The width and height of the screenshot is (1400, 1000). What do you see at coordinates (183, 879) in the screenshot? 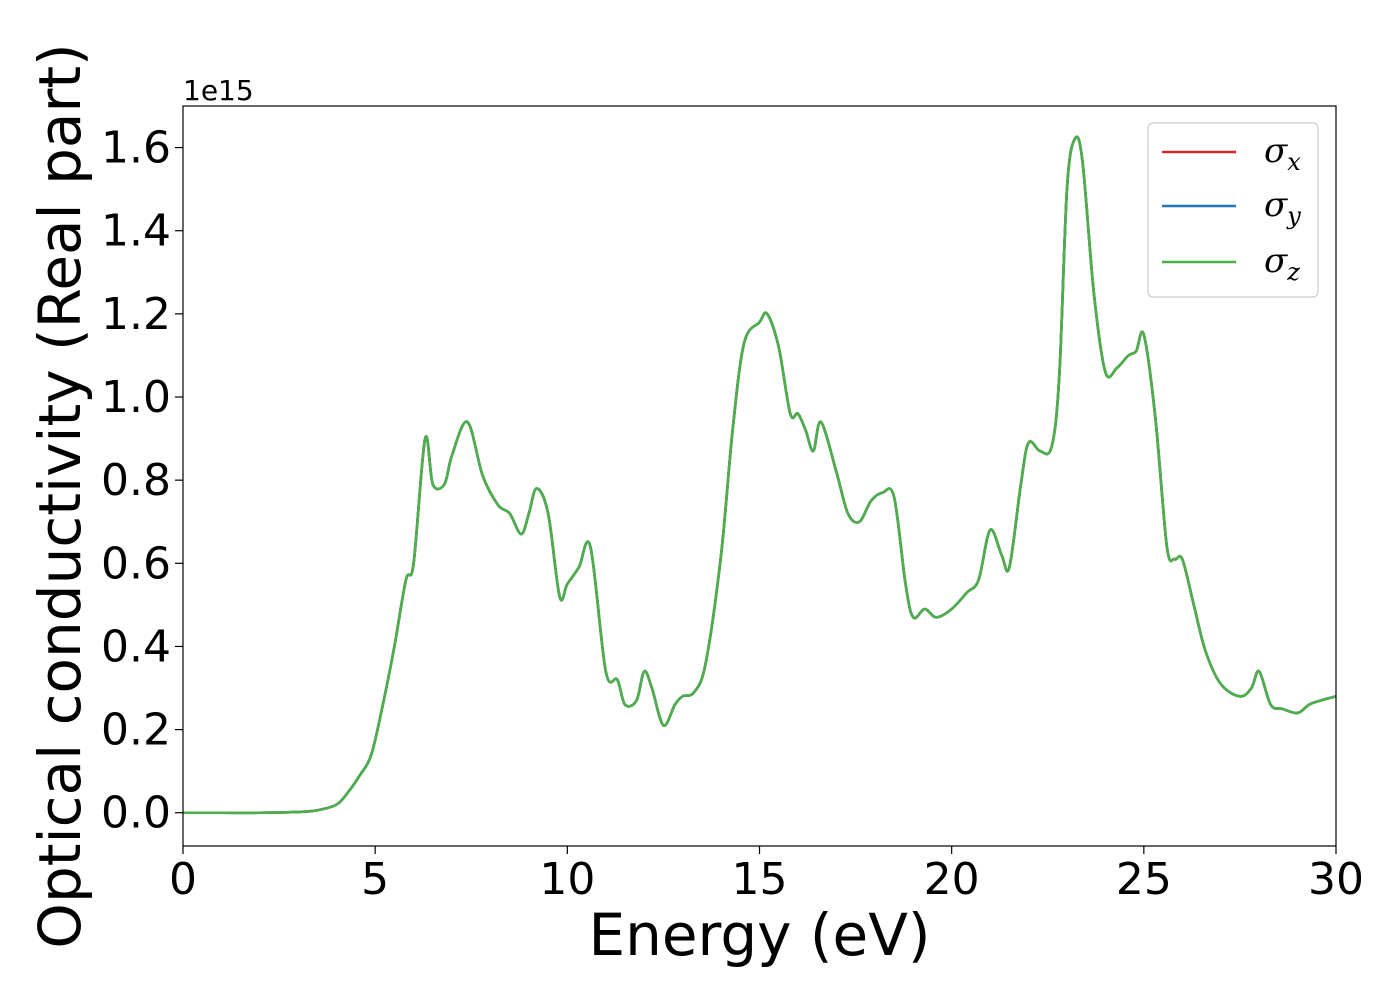
I see `x-tick-label: 0` at bounding box center [183, 879].